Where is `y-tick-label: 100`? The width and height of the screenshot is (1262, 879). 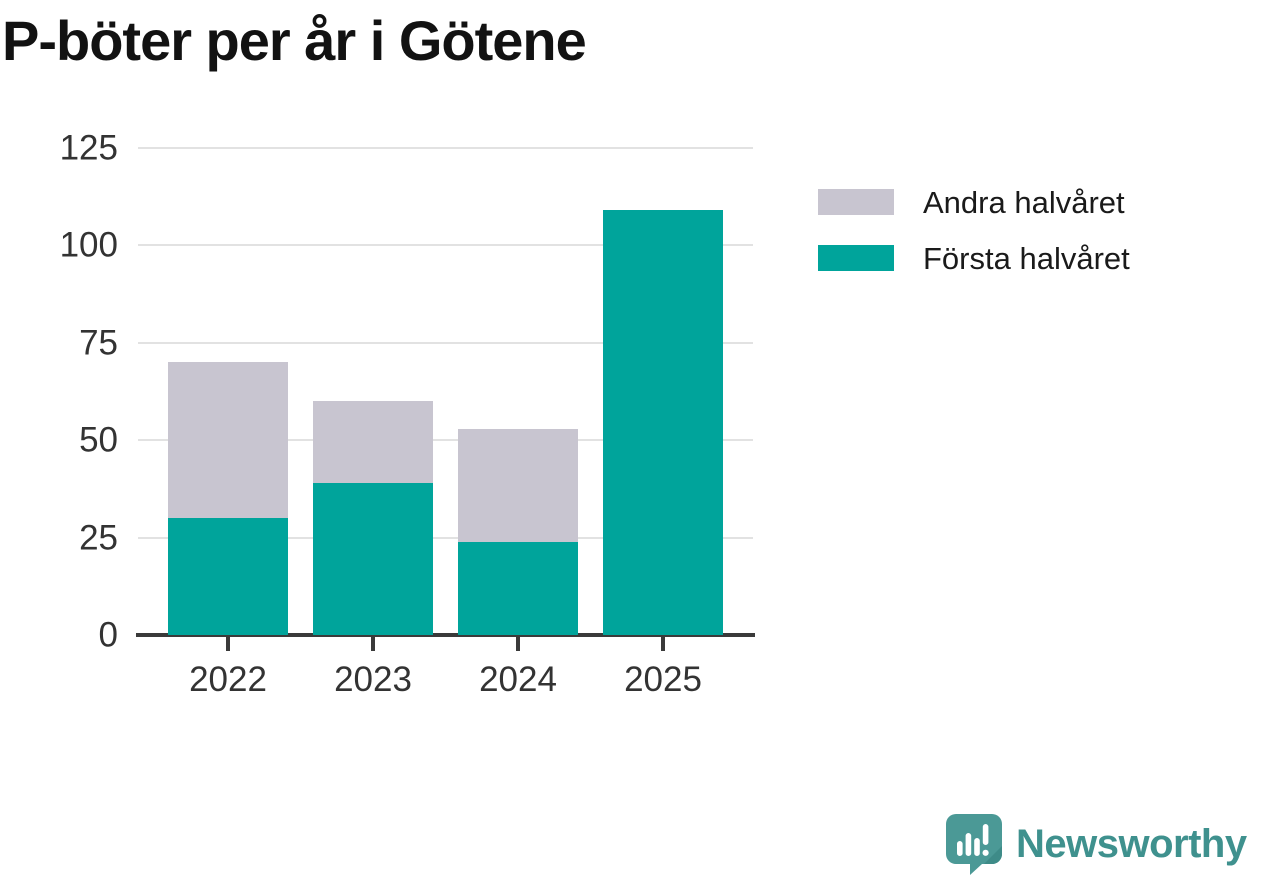
y-tick-label: 100 is located at coordinates (88, 245).